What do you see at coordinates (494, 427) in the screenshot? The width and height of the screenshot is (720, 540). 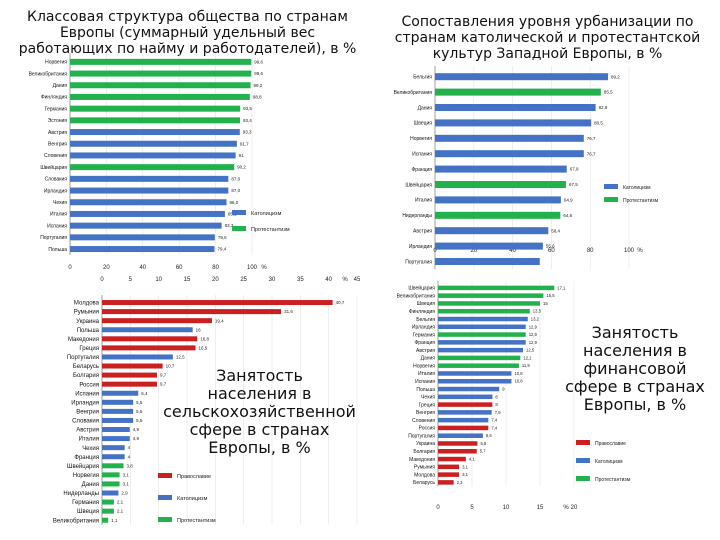 I see `value-label: 7,4` at bounding box center [494, 427].